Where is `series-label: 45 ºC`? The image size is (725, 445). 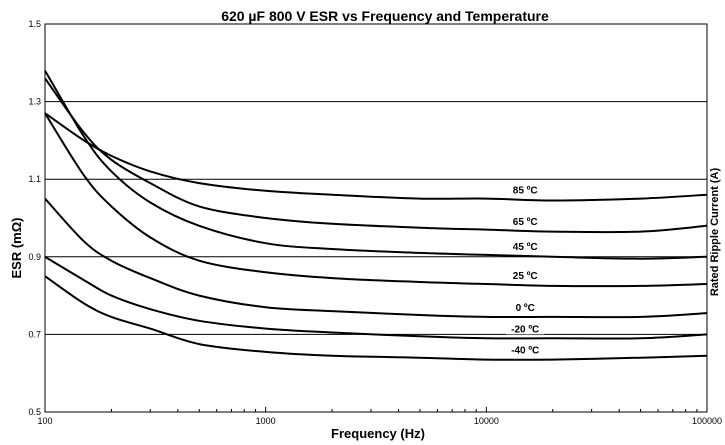 series-label: 45 ºC is located at coordinates (525, 247).